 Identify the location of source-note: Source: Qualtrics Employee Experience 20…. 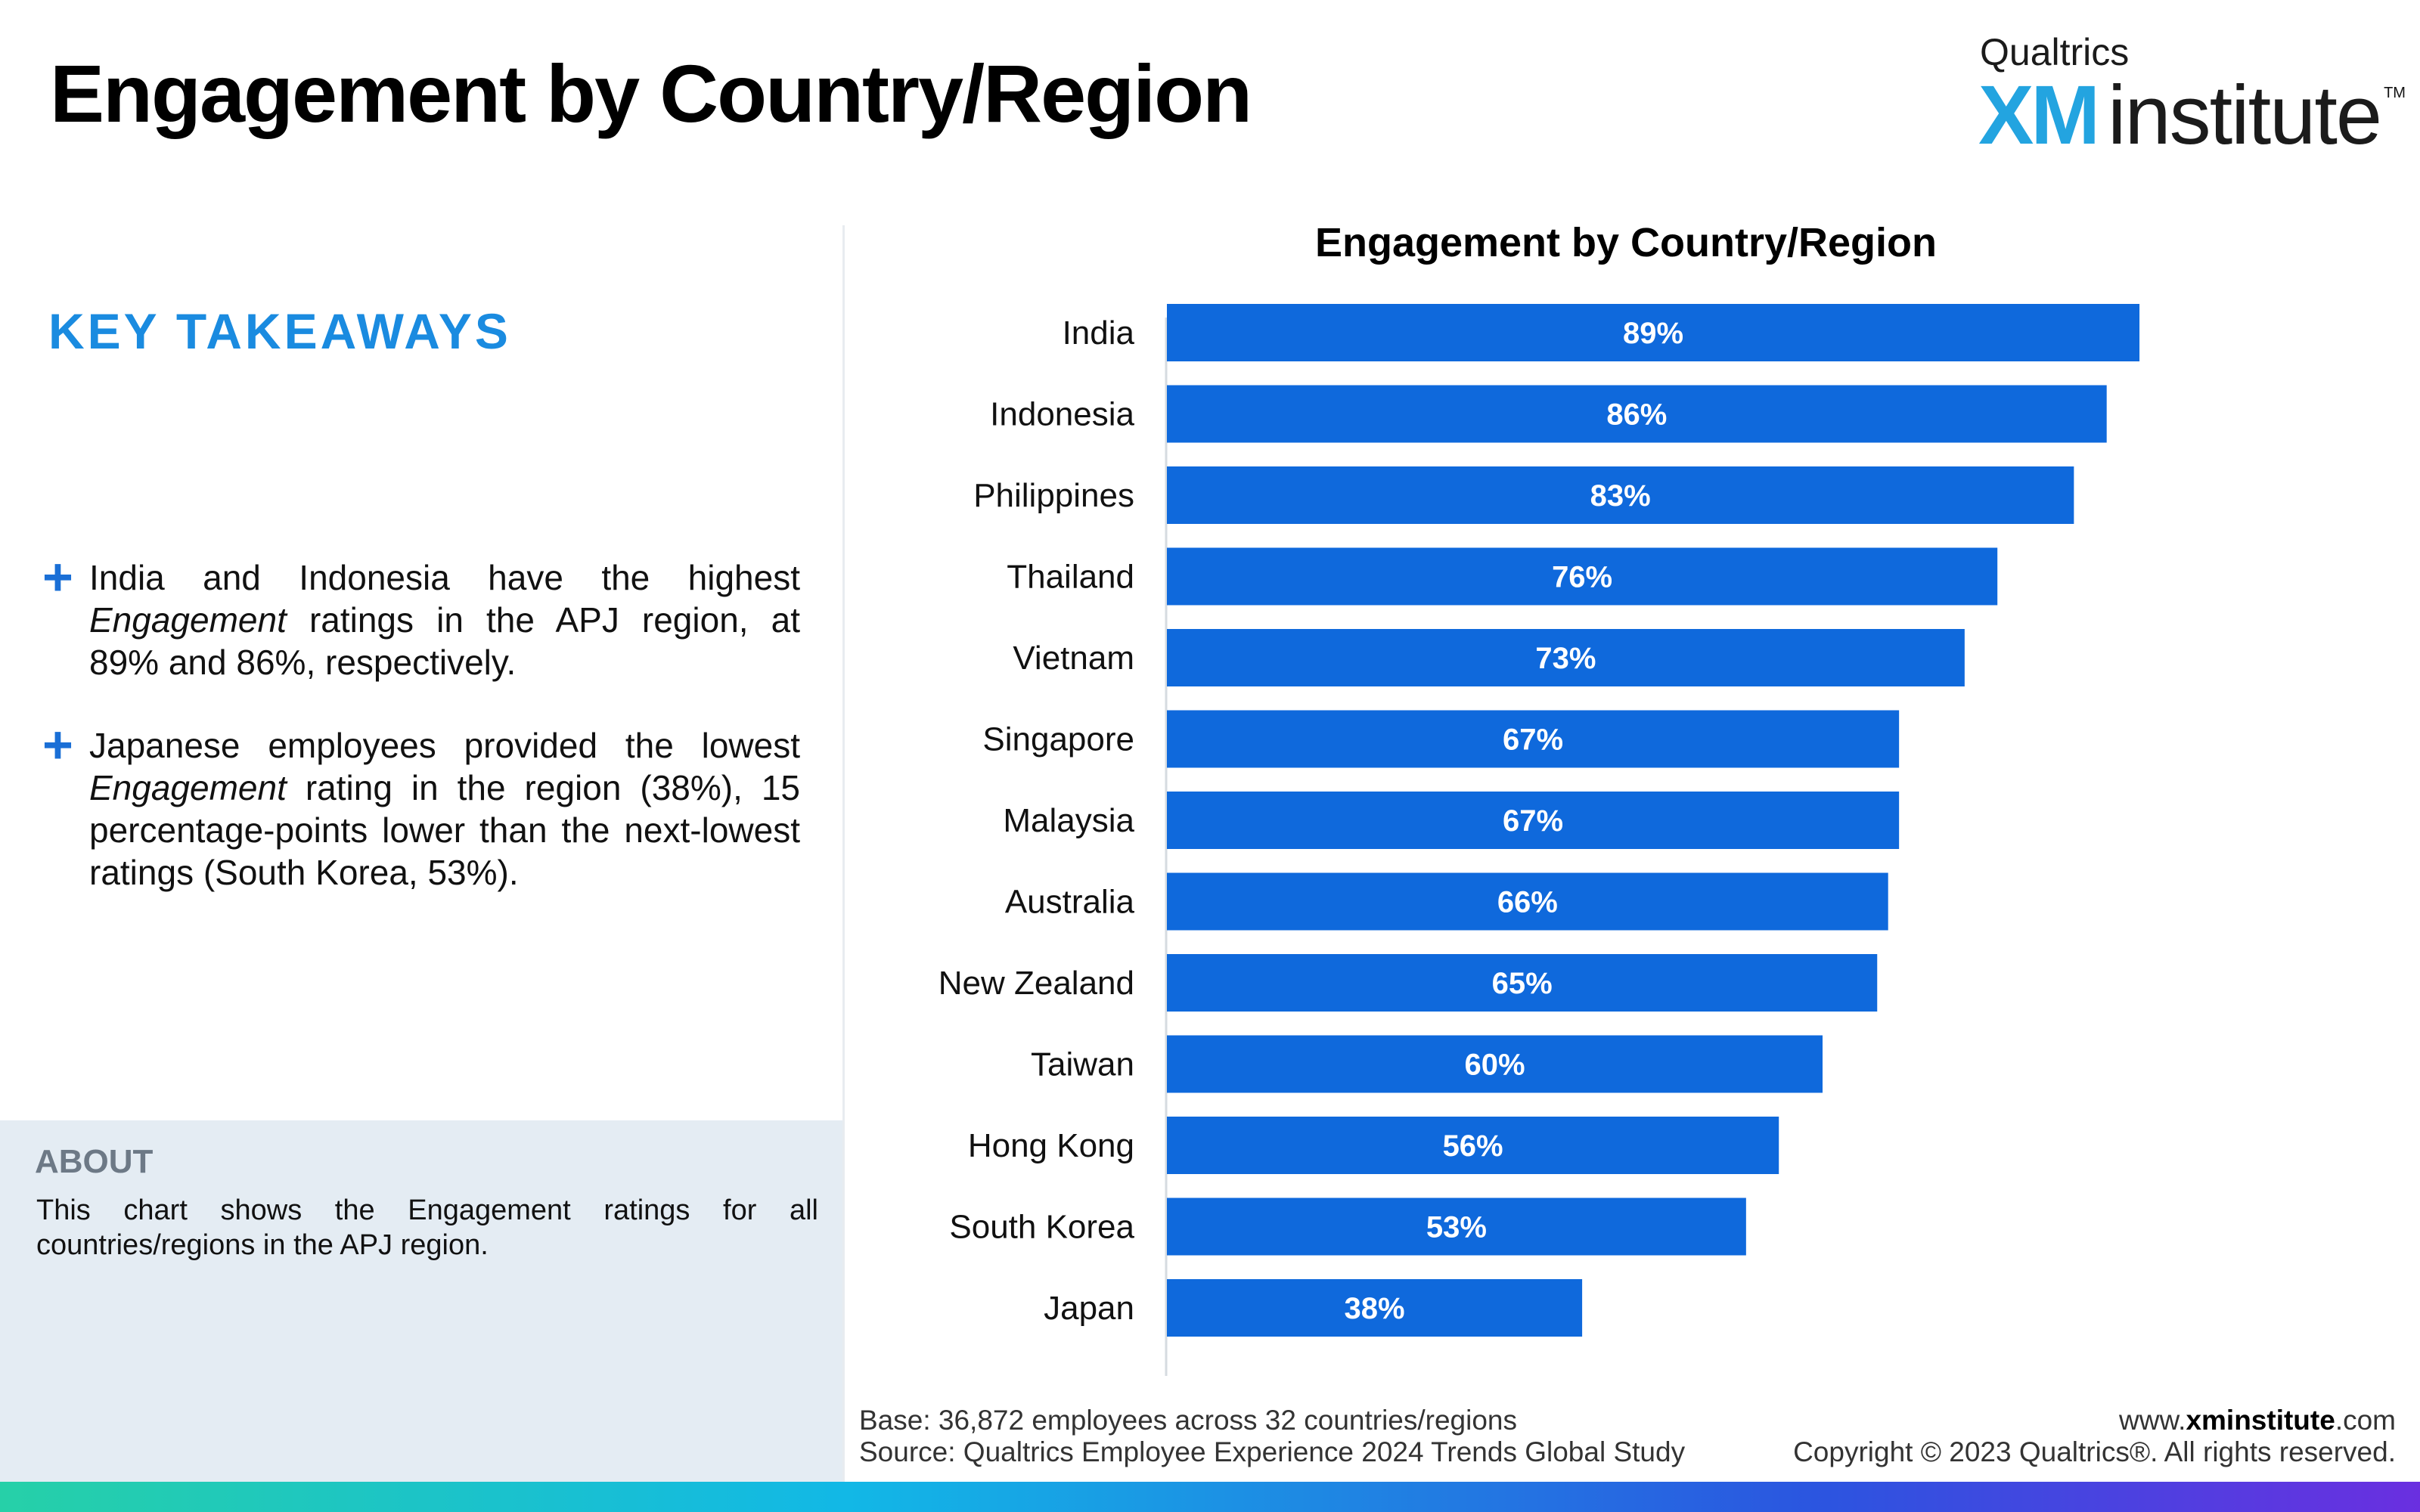
(1272, 1452).